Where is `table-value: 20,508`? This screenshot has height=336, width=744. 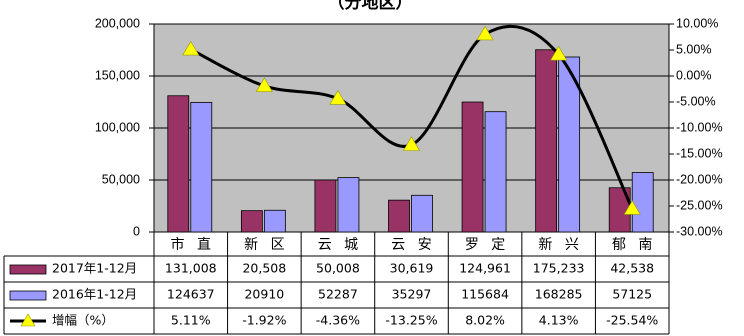 table-value: 20,508 is located at coordinates (264, 268).